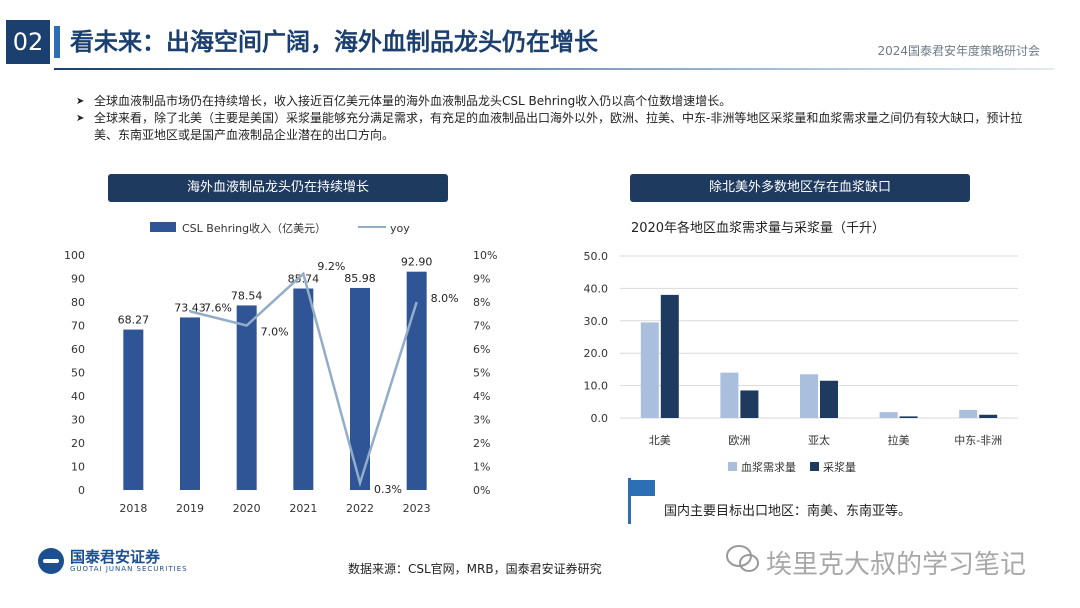  Describe the element at coordinates (596, 321) in the screenshot. I see `plasma-y-tick-label: 30.0` at that location.